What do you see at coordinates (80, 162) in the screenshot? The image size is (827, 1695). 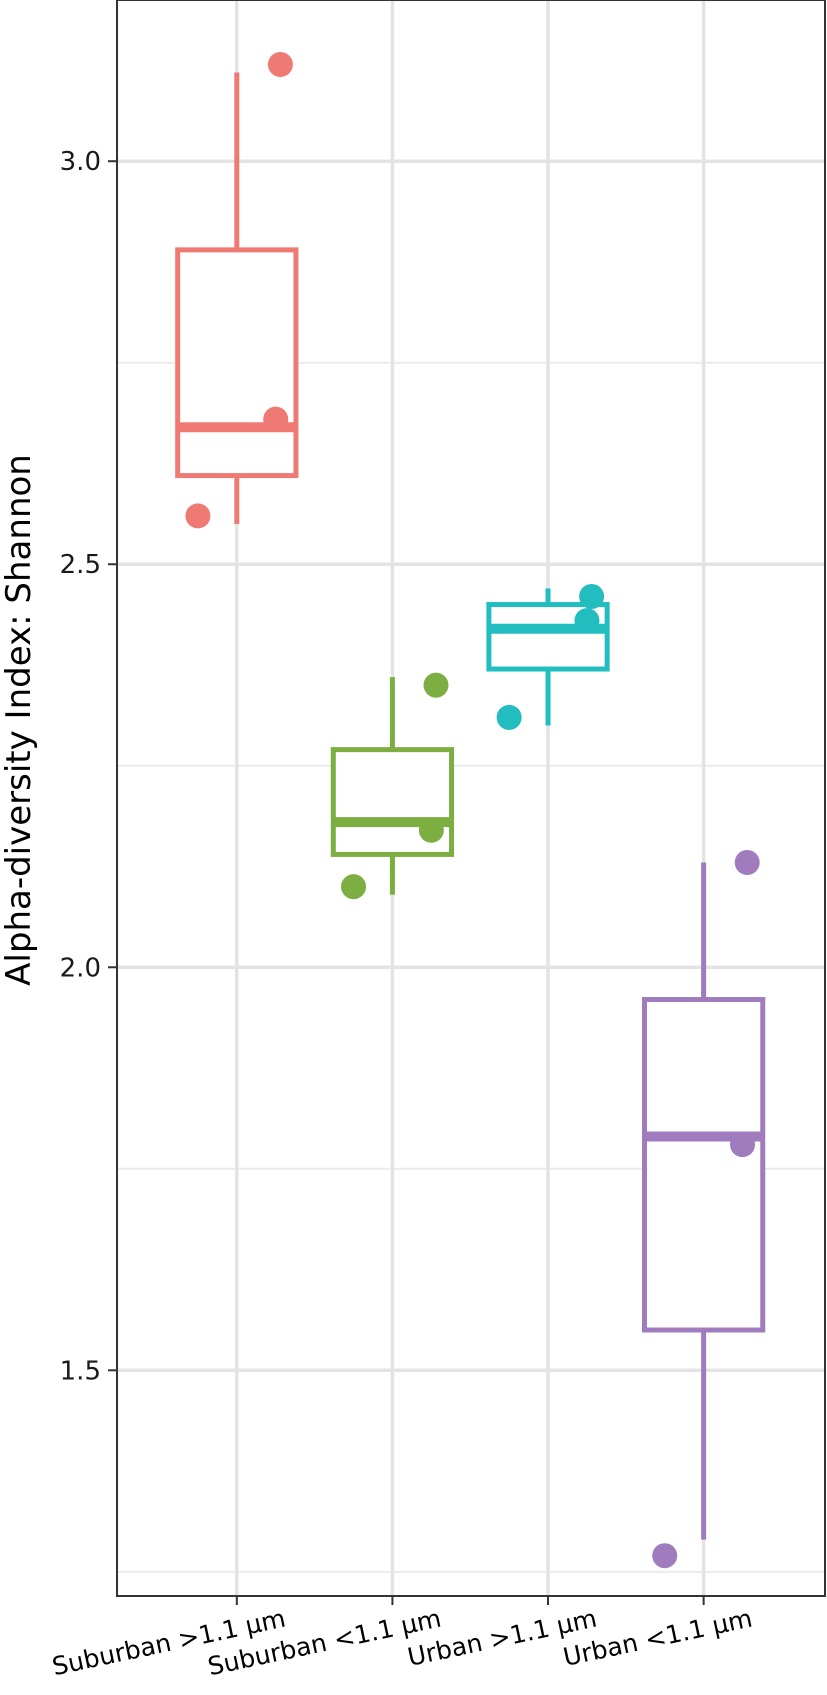 I see `y-tick-label: 3.0` at bounding box center [80, 162].